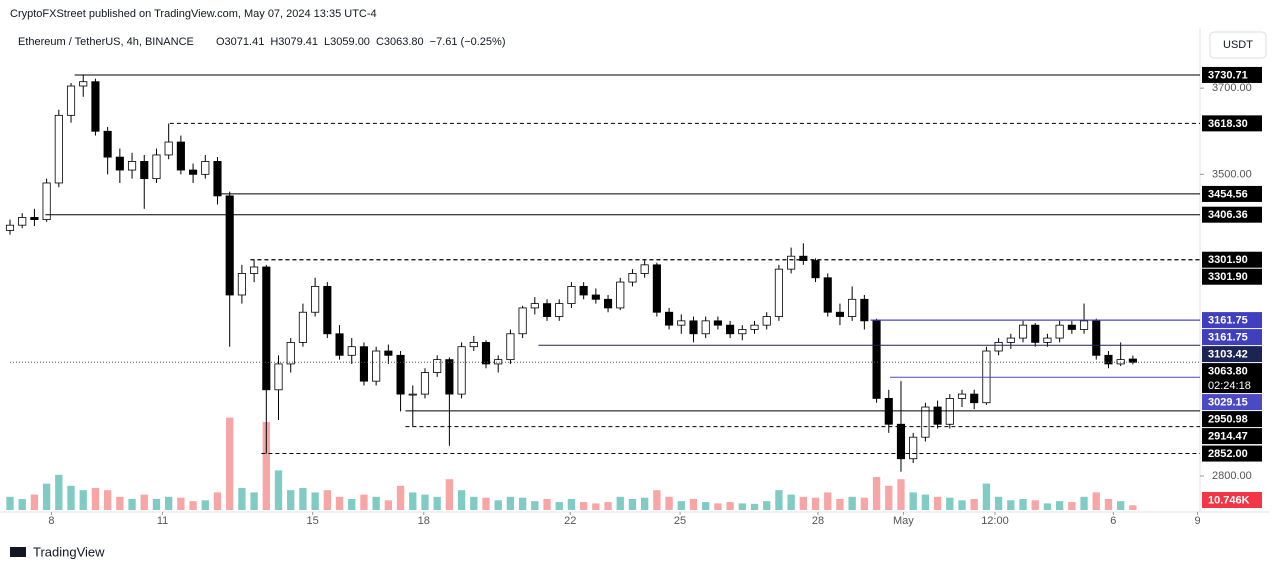 This screenshot has height=576, width=1281. I want to click on x-tick-label: 15, so click(313, 521).